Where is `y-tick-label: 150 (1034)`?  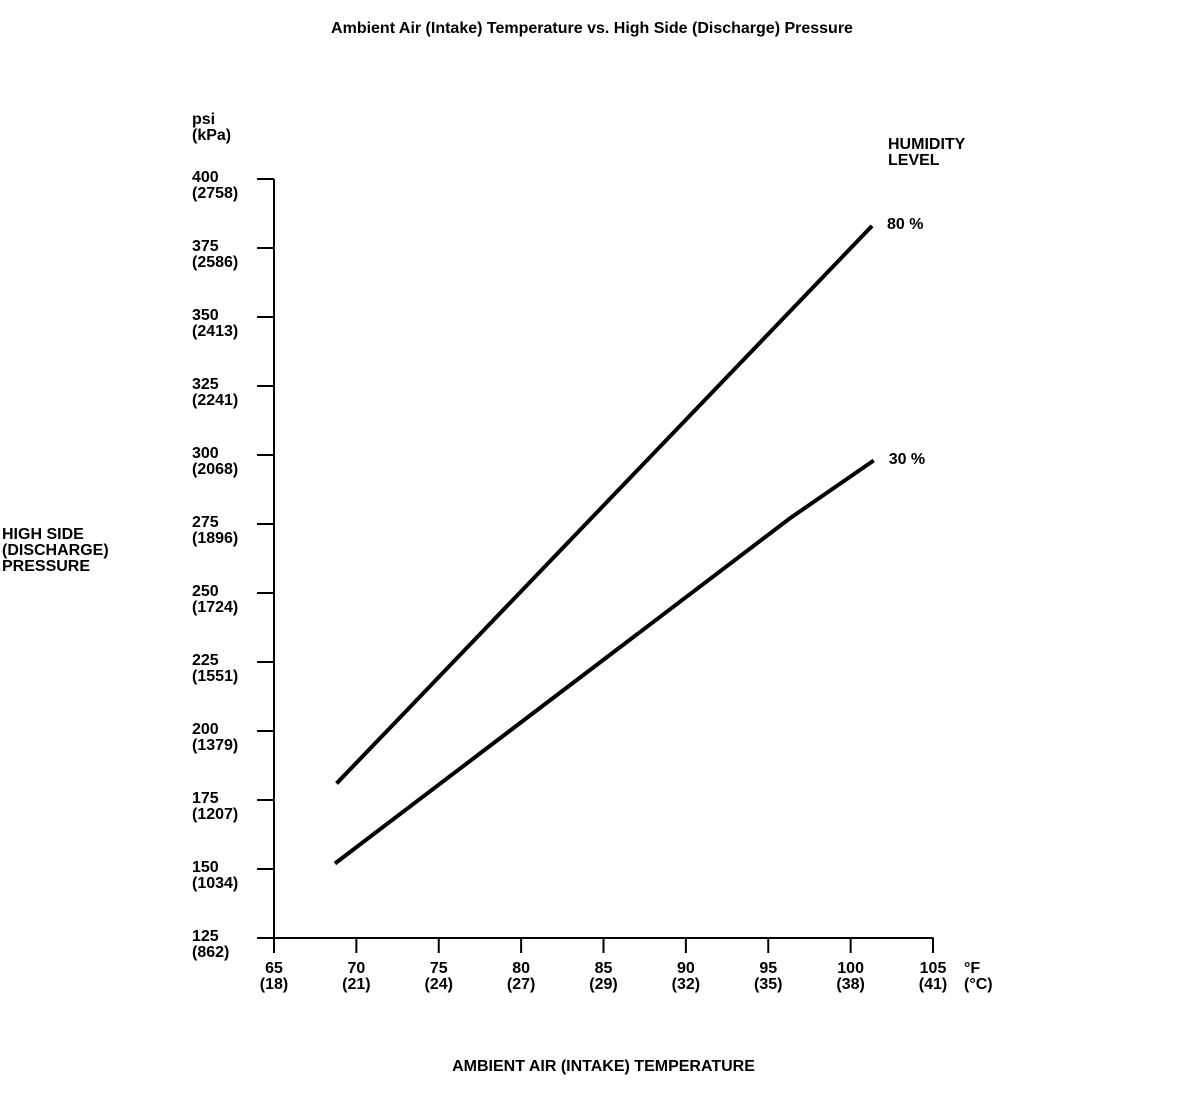
y-tick-label: 150 (1034) is located at coordinates (215, 876).